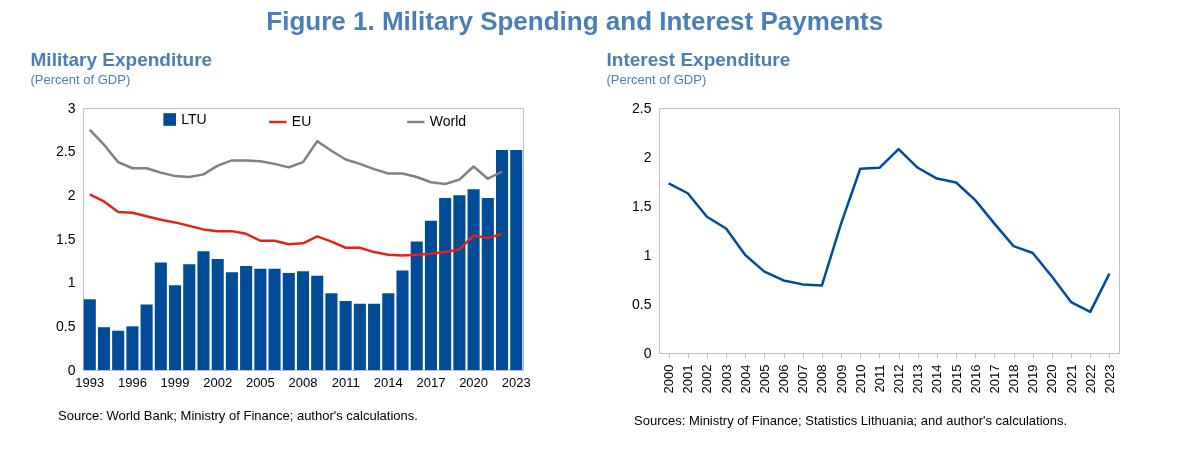 This screenshot has height=463, width=1191. Describe the element at coordinates (841, 379) in the screenshot. I see `x-tick-label: 2009` at that location.